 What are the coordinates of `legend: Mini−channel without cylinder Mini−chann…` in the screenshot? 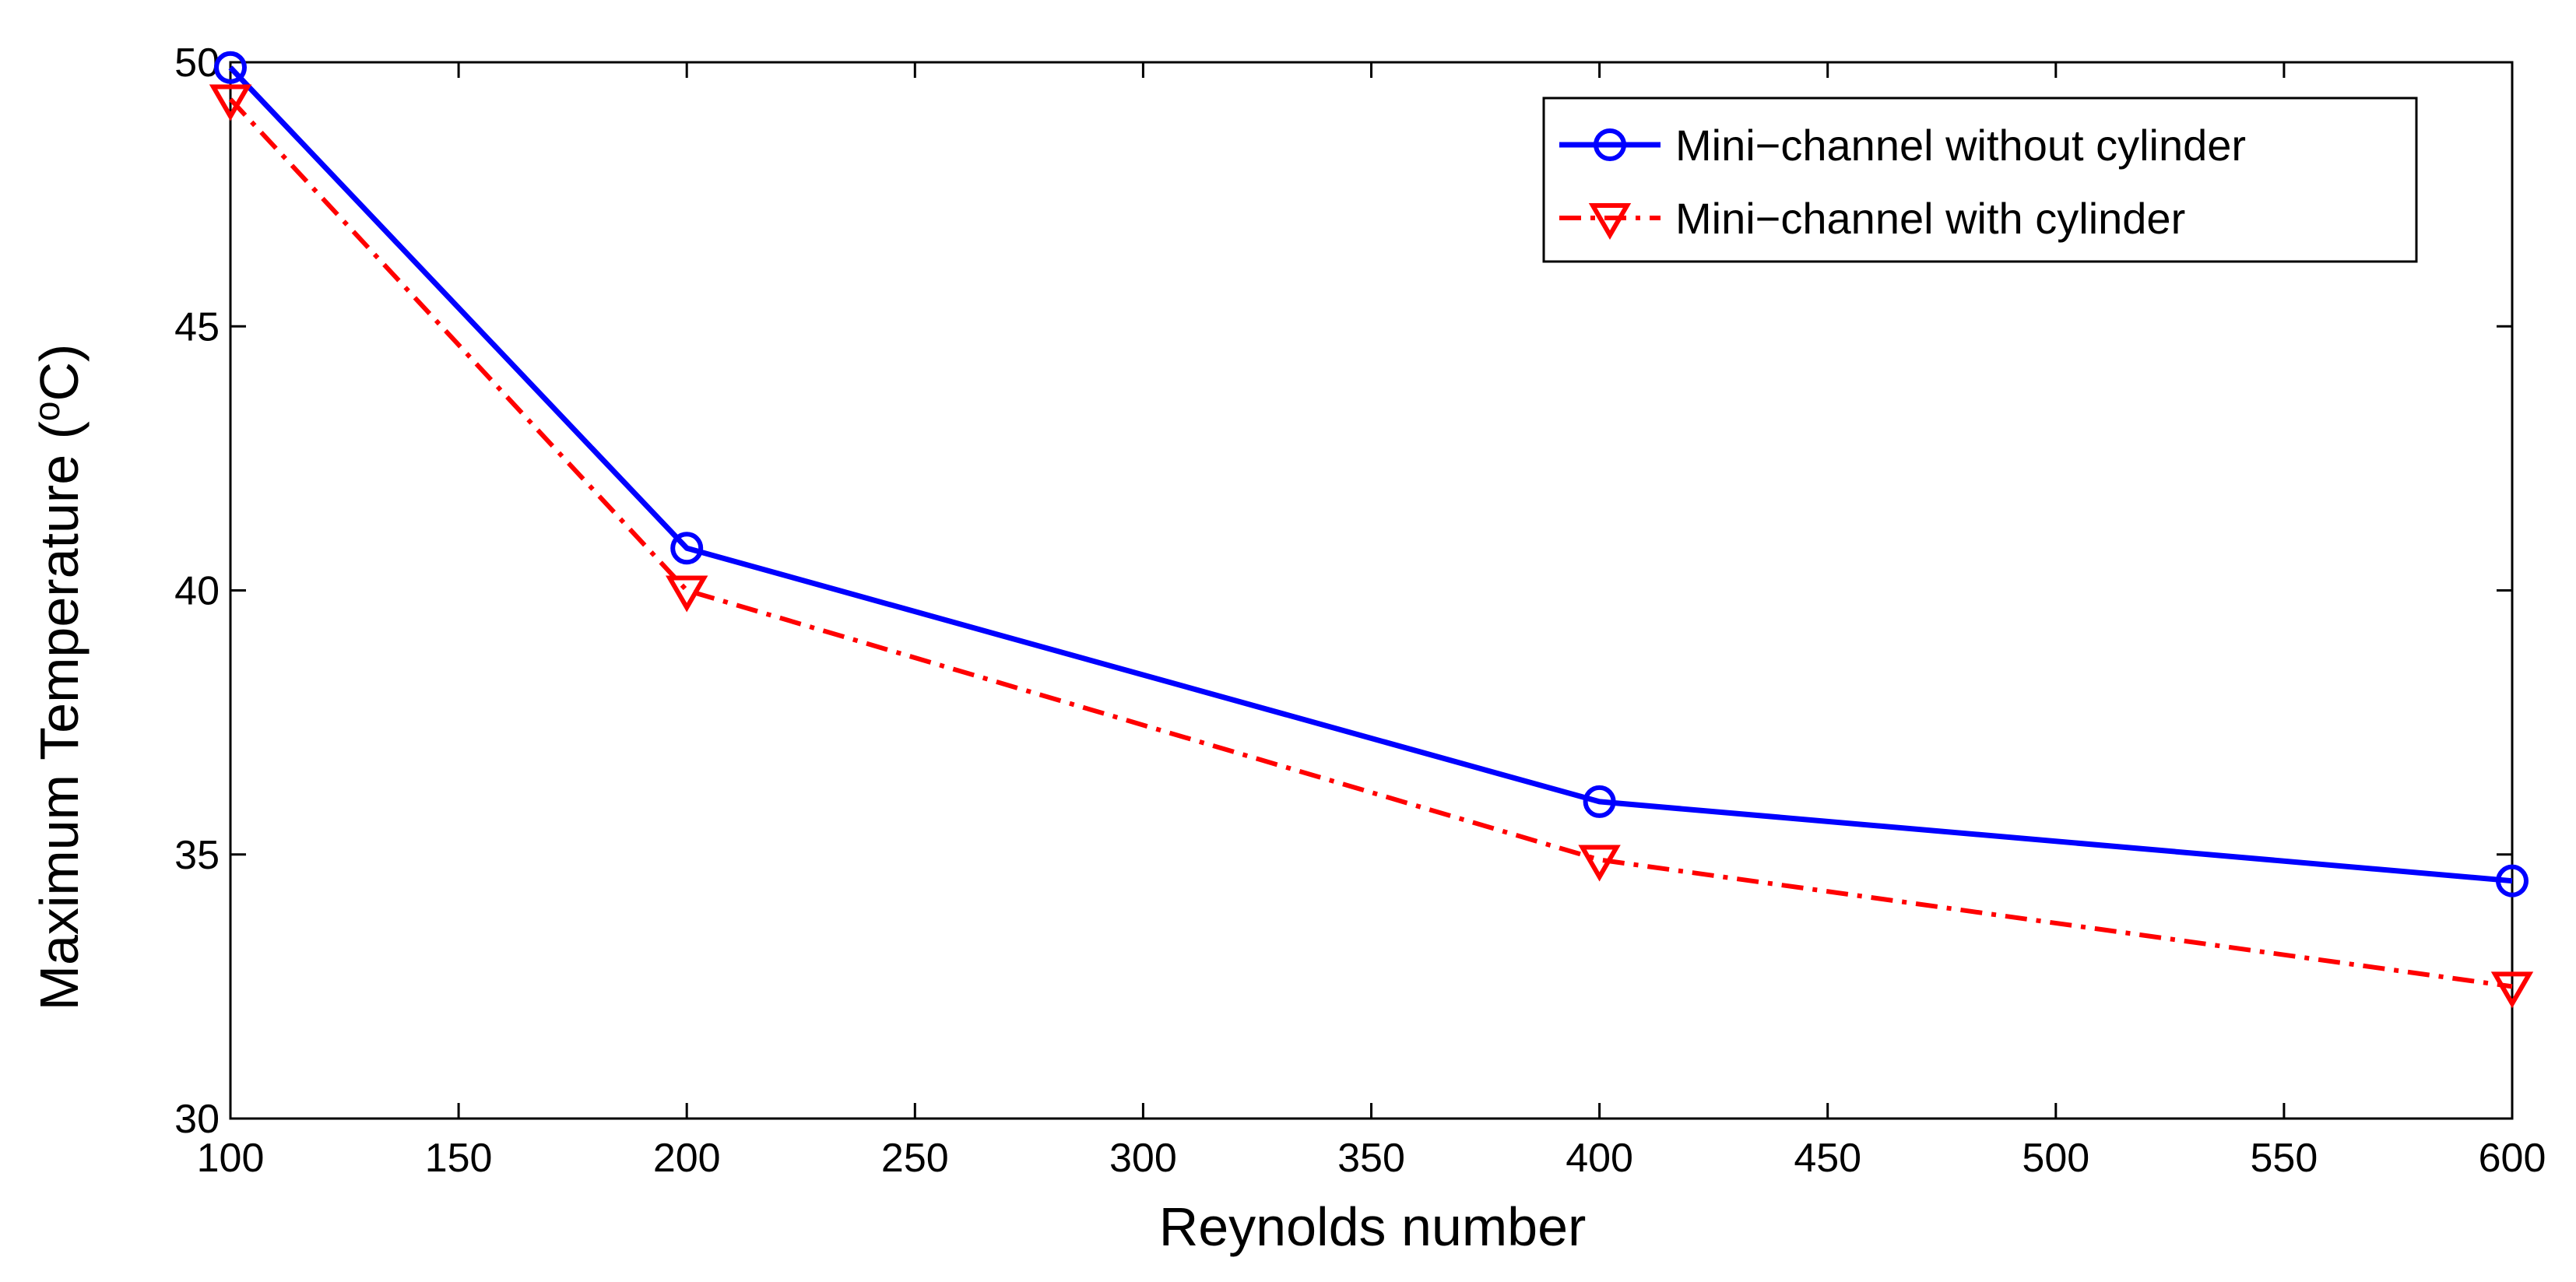 It's located at (1980, 180).